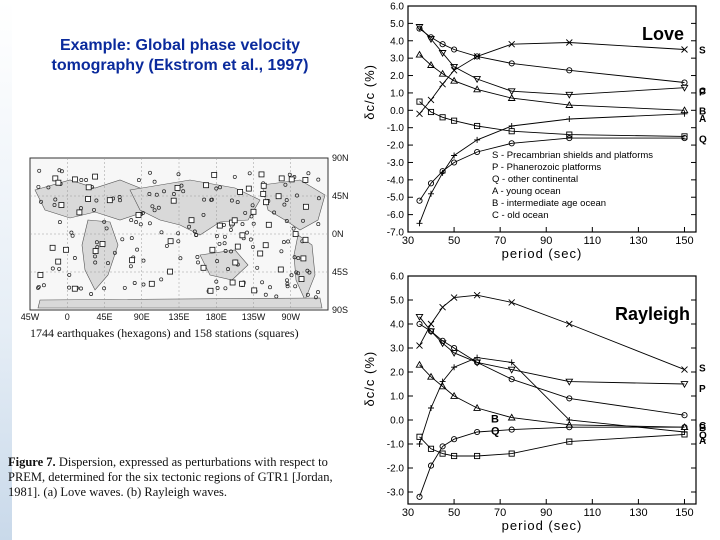 This screenshot has height=540, width=720. Describe the element at coordinates (397, 7) in the screenshot. I see `y-tick-label: 6.0` at that location.